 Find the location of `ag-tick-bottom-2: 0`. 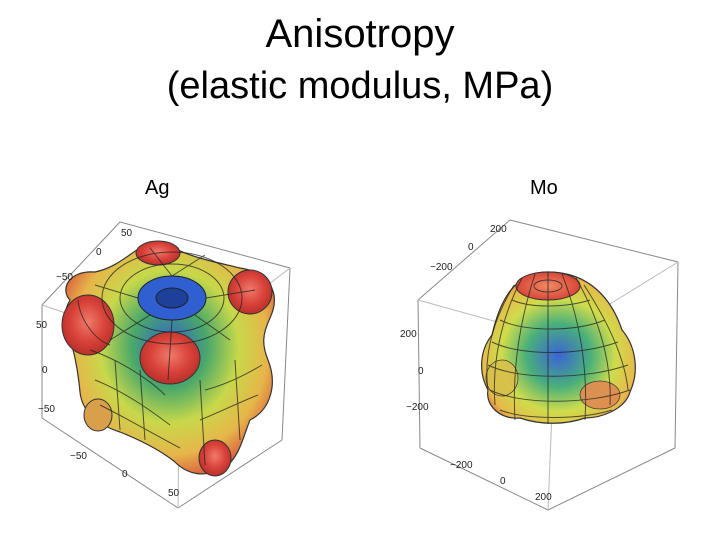

ag-tick-bottom-2: 0 is located at coordinates (125, 474).